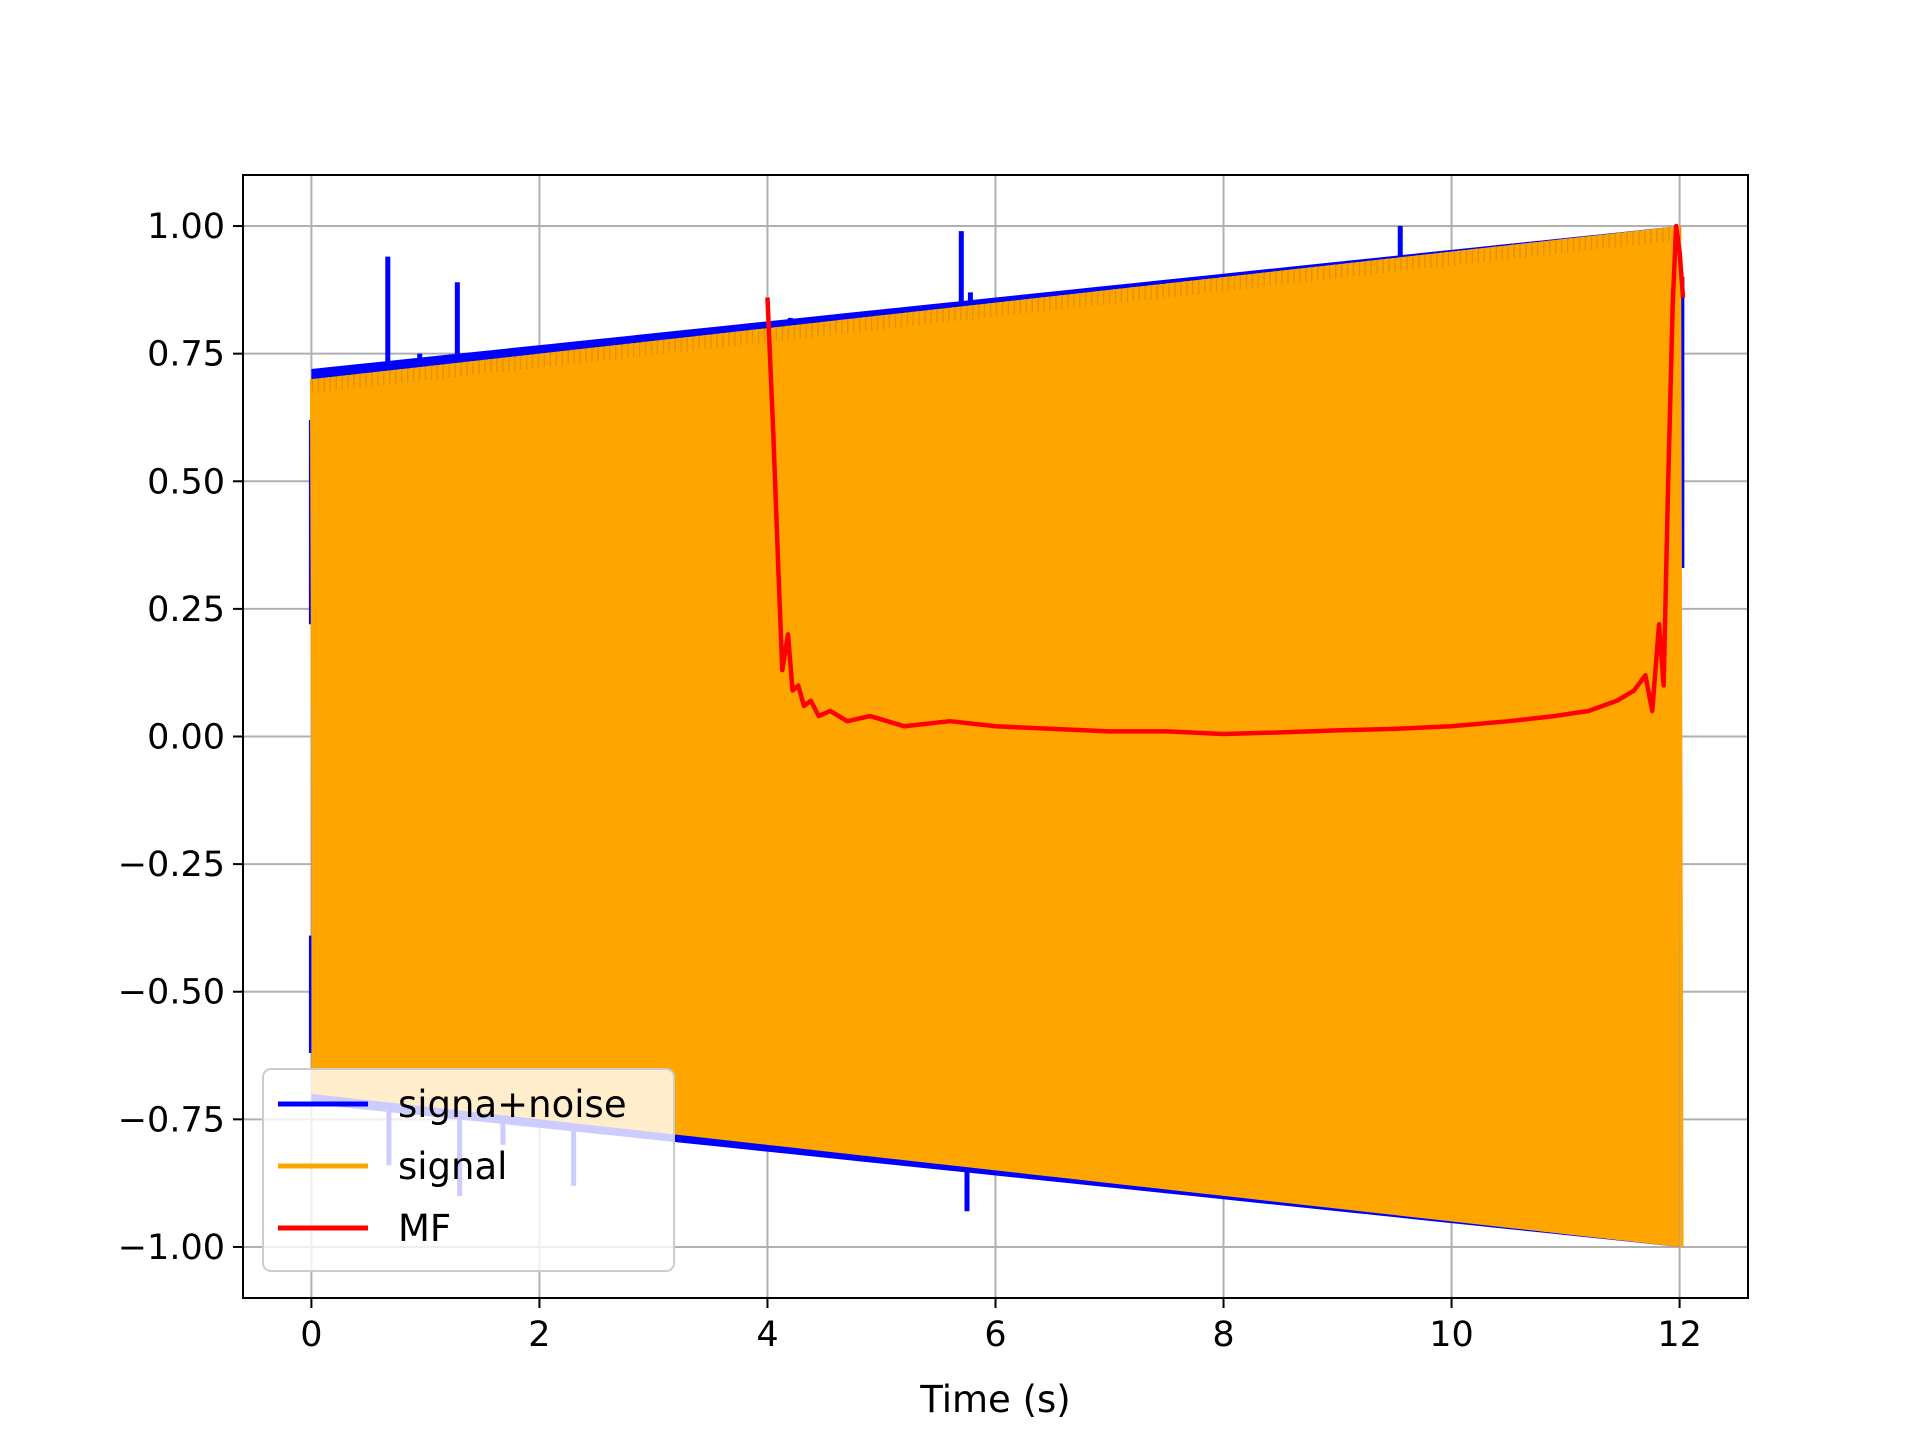 The height and width of the screenshot is (1444, 1920). I want to click on x-tick-label: 8, so click(1223, 1335).